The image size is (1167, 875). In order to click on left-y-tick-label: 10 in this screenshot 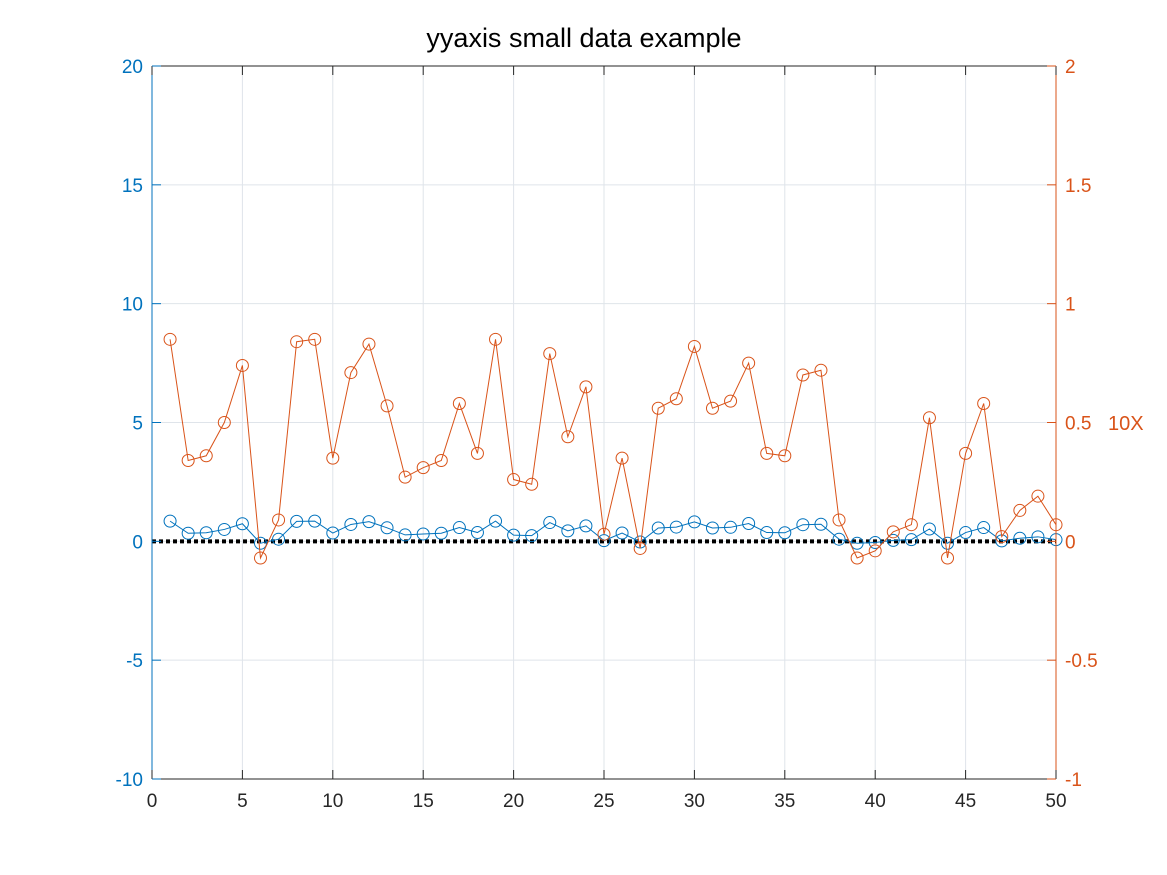, I will do `click(132, 305)`.